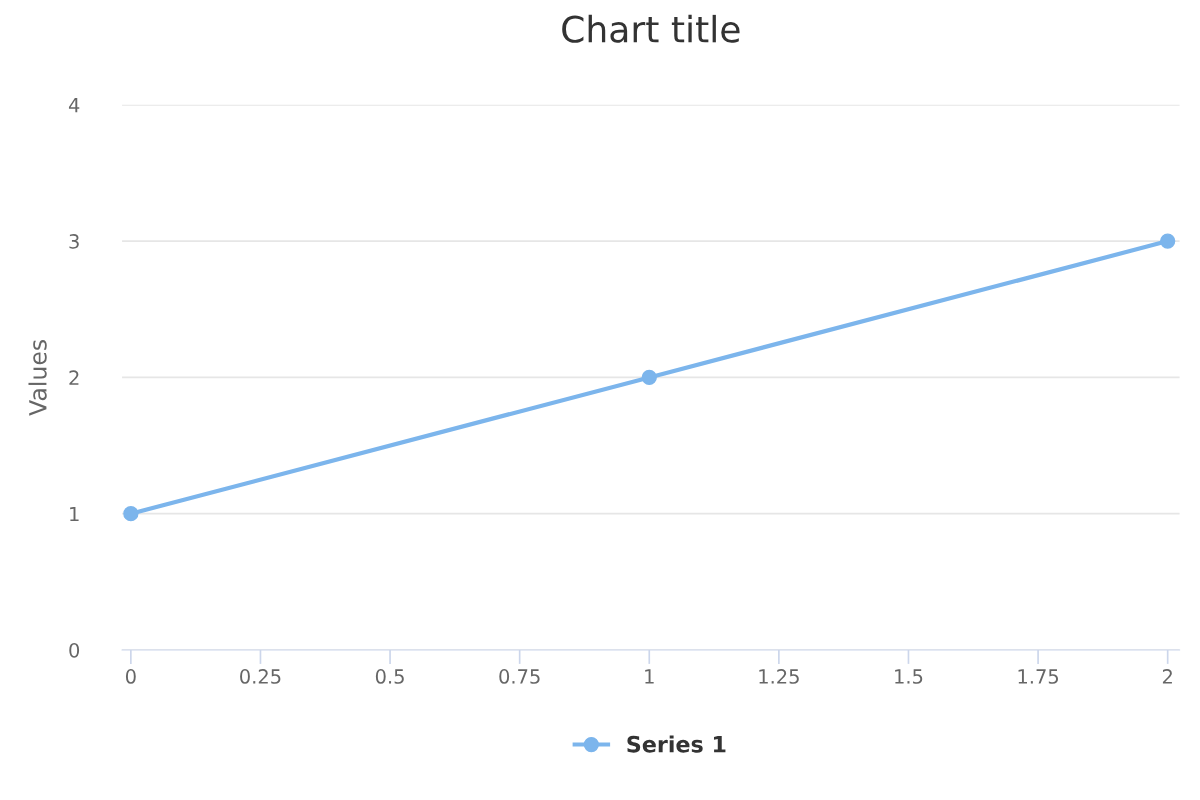 The height and width of the screenshot is (800, 1200). Describe the element at coordinates (1167, 676) in the screenshot. I see `x-tick-label: 2` at that location.